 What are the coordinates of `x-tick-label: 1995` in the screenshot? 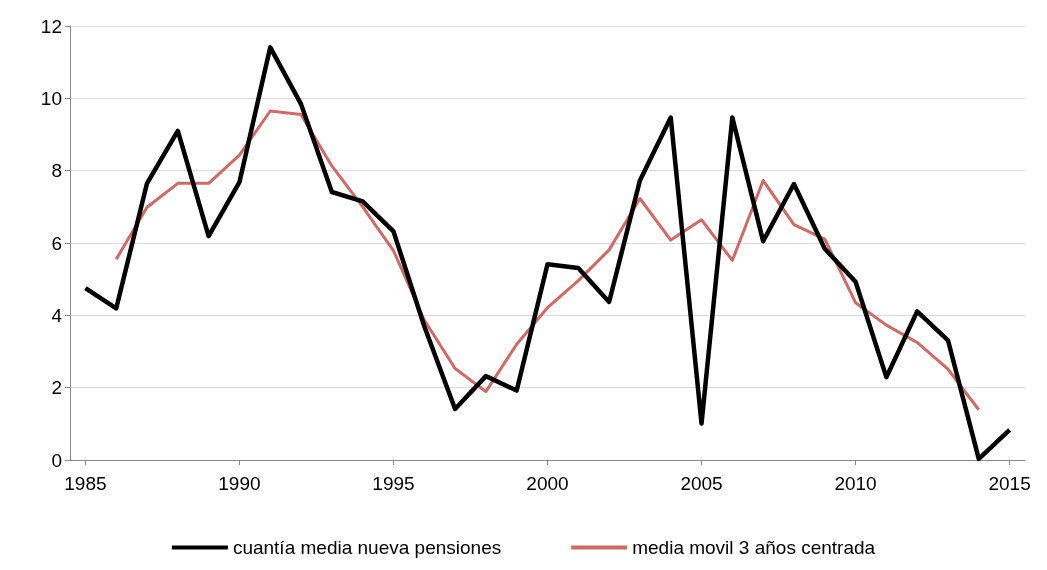 It's located at (393, 483).